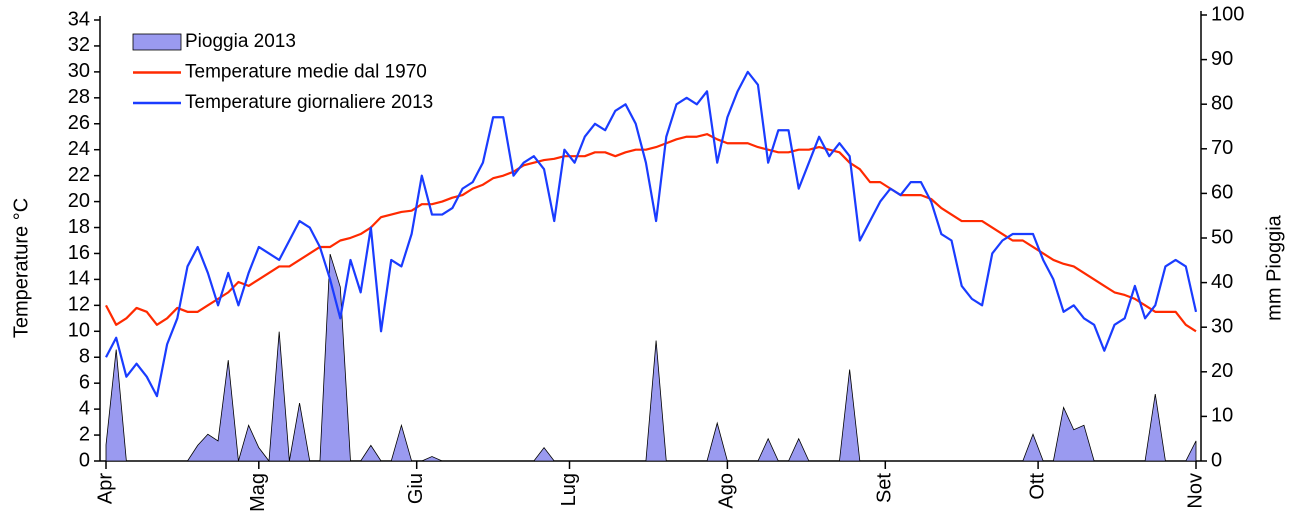 Image resolution: width=1298 pixels, height=521 pixels. I want to click on legend-label: Temperature medie dal 1970, so click(306, 72).